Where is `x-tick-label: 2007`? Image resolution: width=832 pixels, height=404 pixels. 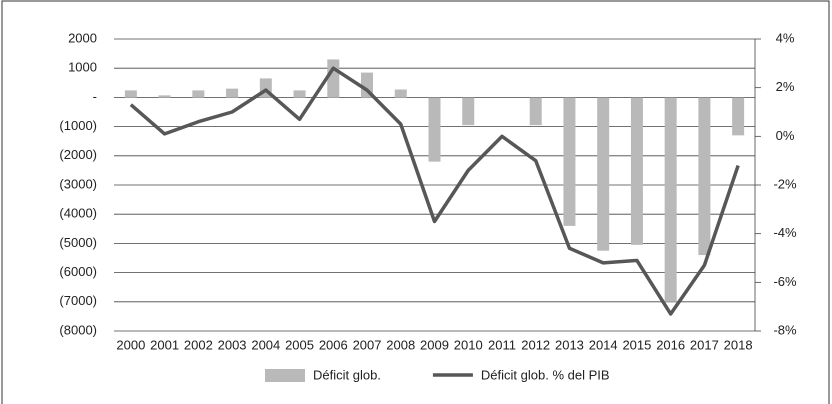 x-tick-label: 2007 is located at coordinates (367, 344).